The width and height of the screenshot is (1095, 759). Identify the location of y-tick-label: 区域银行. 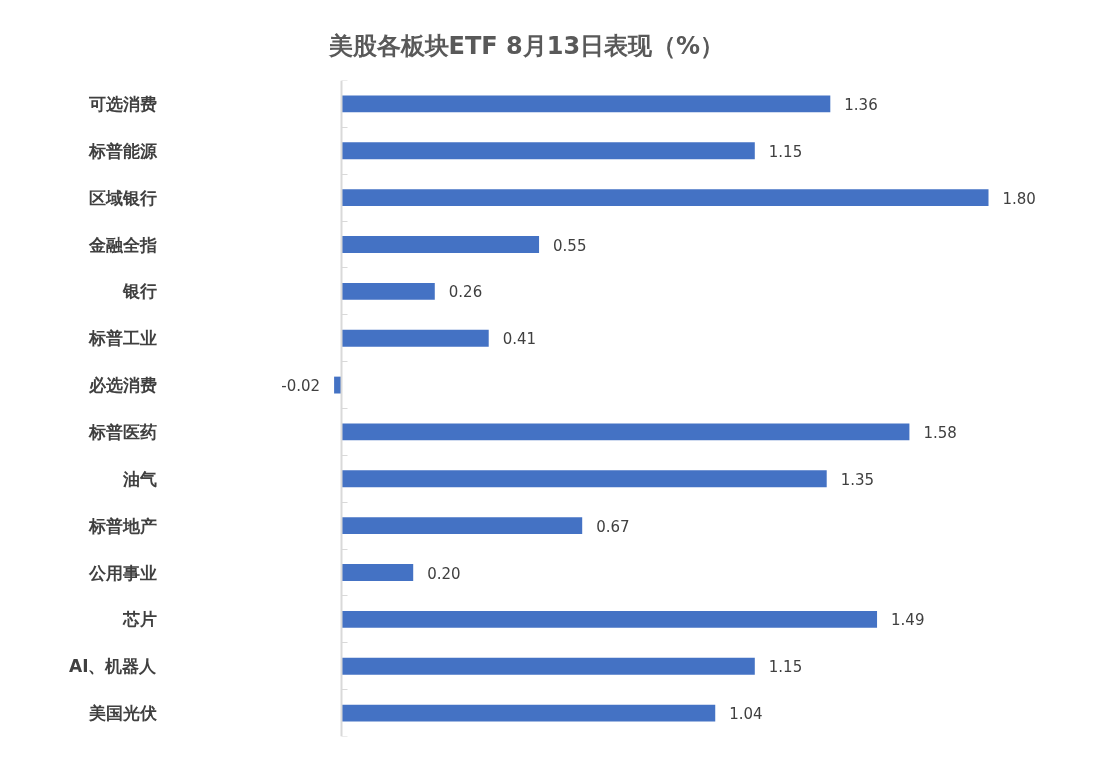
(122, 197).